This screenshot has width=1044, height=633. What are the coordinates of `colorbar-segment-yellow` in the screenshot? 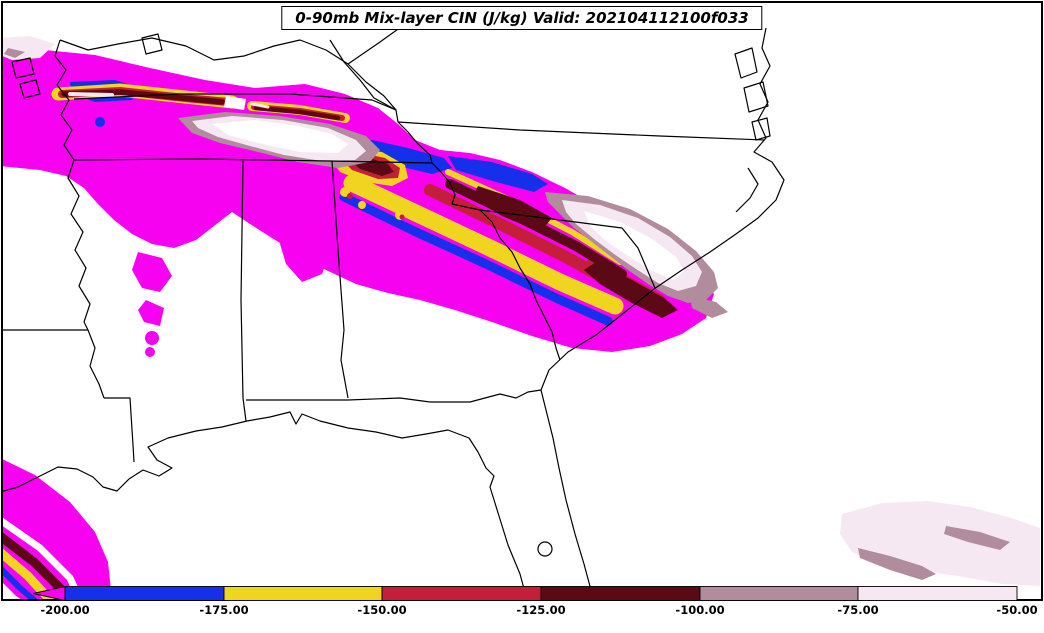 It's located at (303, 593).